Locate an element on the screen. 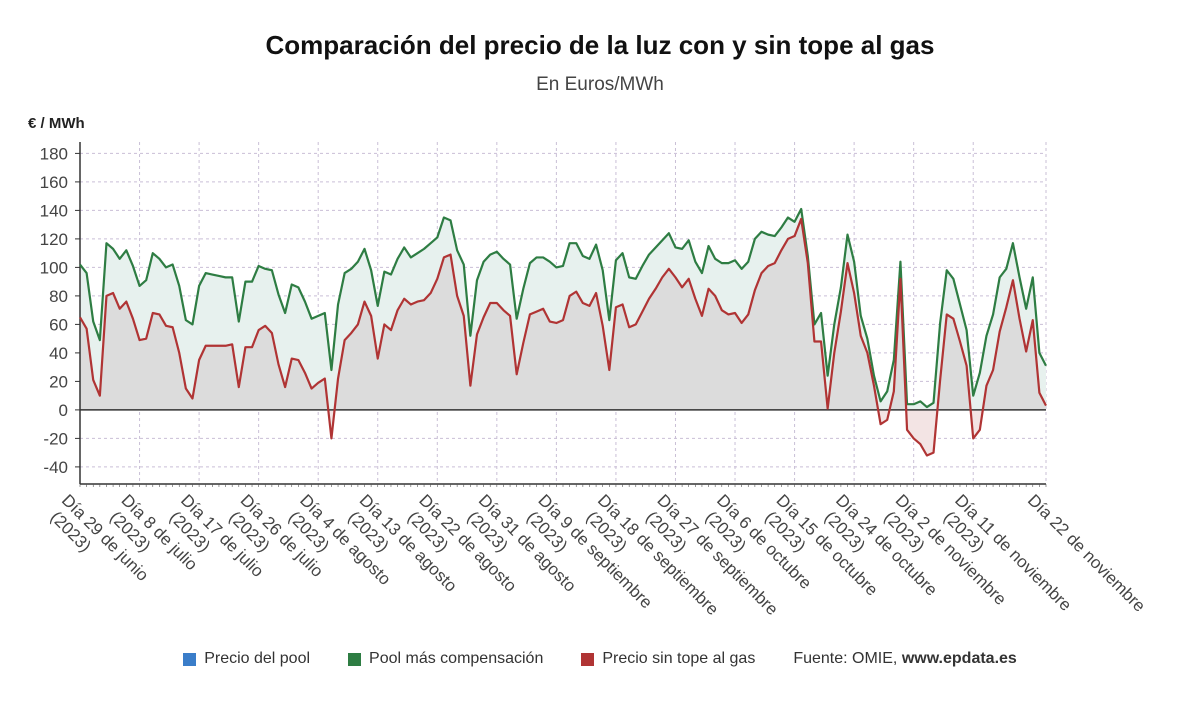 Image resolution: width=1200 pixels, height=705 pixels. y-tick-label: 100 is located at coordinates (54, 267).